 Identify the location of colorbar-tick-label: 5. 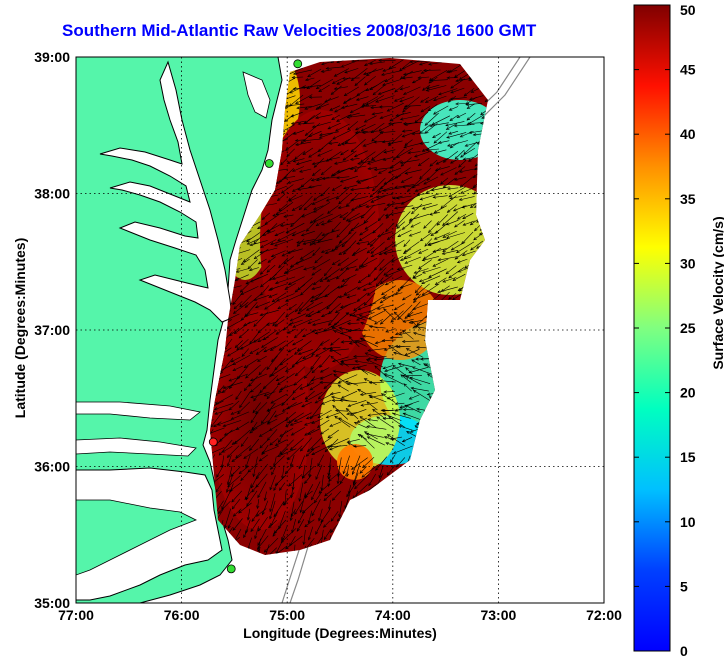
(684, 586).